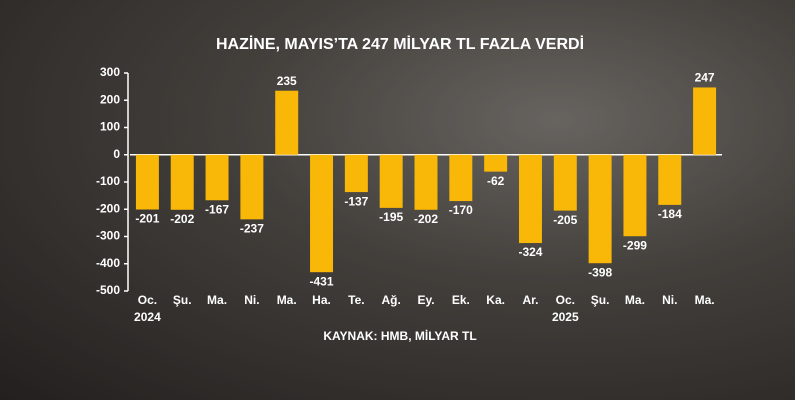  I want to click on value-label: -398, so click(600, 272).